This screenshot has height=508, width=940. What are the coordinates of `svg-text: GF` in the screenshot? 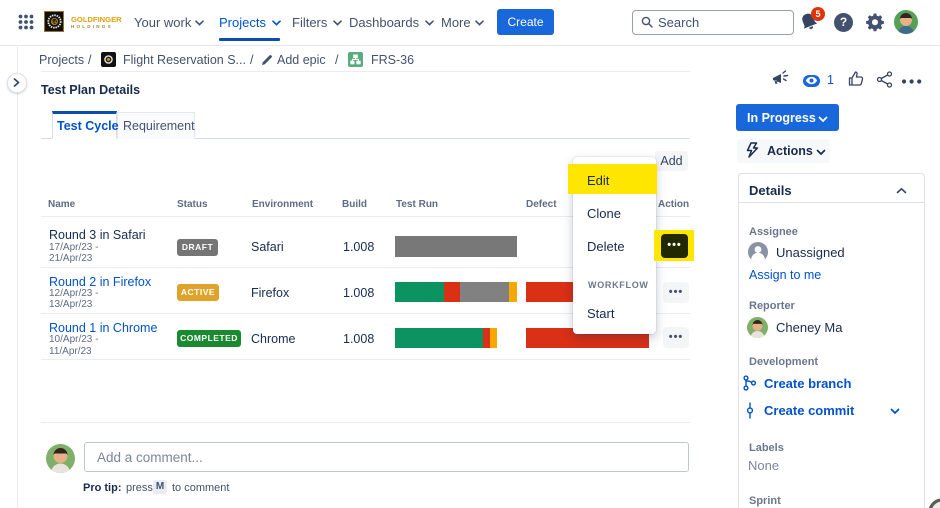 It's located at (55, 21).